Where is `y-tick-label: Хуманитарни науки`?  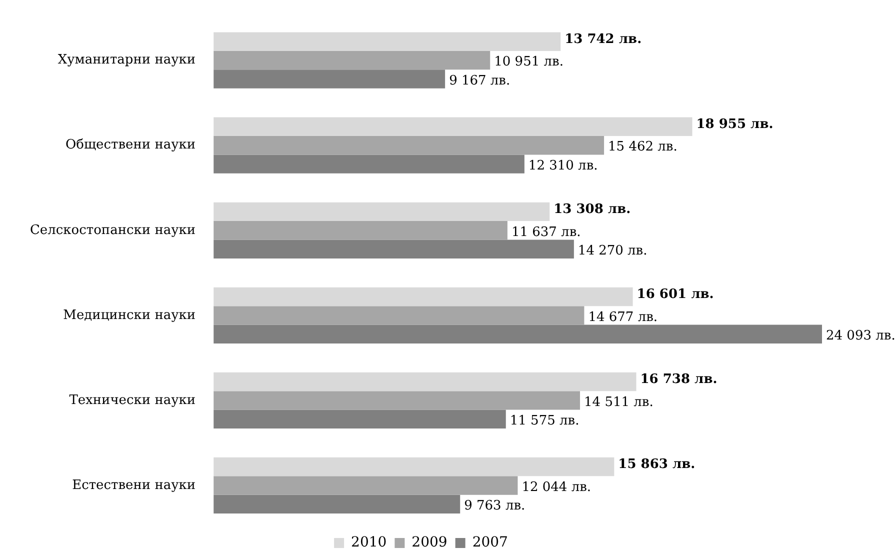
y-tick-label: Хуманитарни науки is located at coordinates (127, 60).